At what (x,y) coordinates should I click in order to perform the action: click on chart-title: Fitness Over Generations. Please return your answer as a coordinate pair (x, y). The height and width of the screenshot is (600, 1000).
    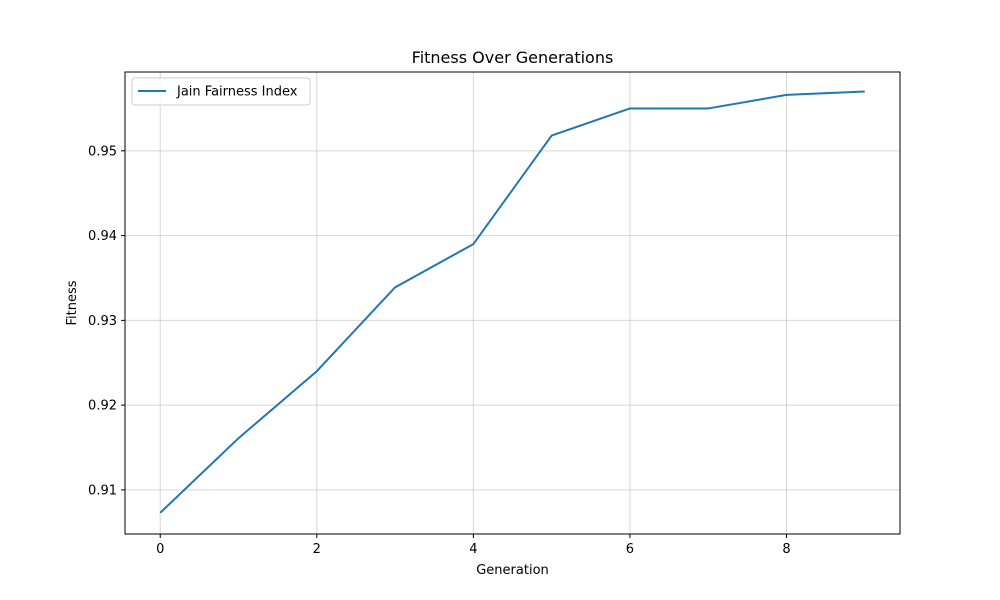
    Looking at the image, I should click on (513, 57).